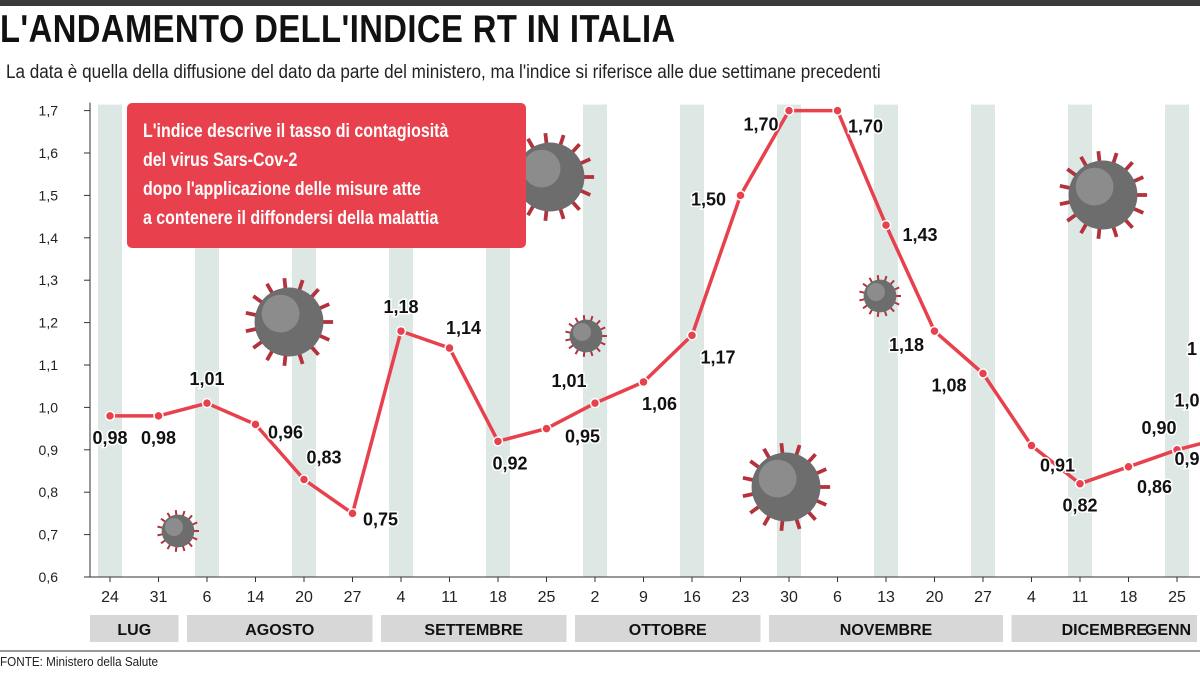  I want to click on y-tick-label: 1,6, so click(49, 153).